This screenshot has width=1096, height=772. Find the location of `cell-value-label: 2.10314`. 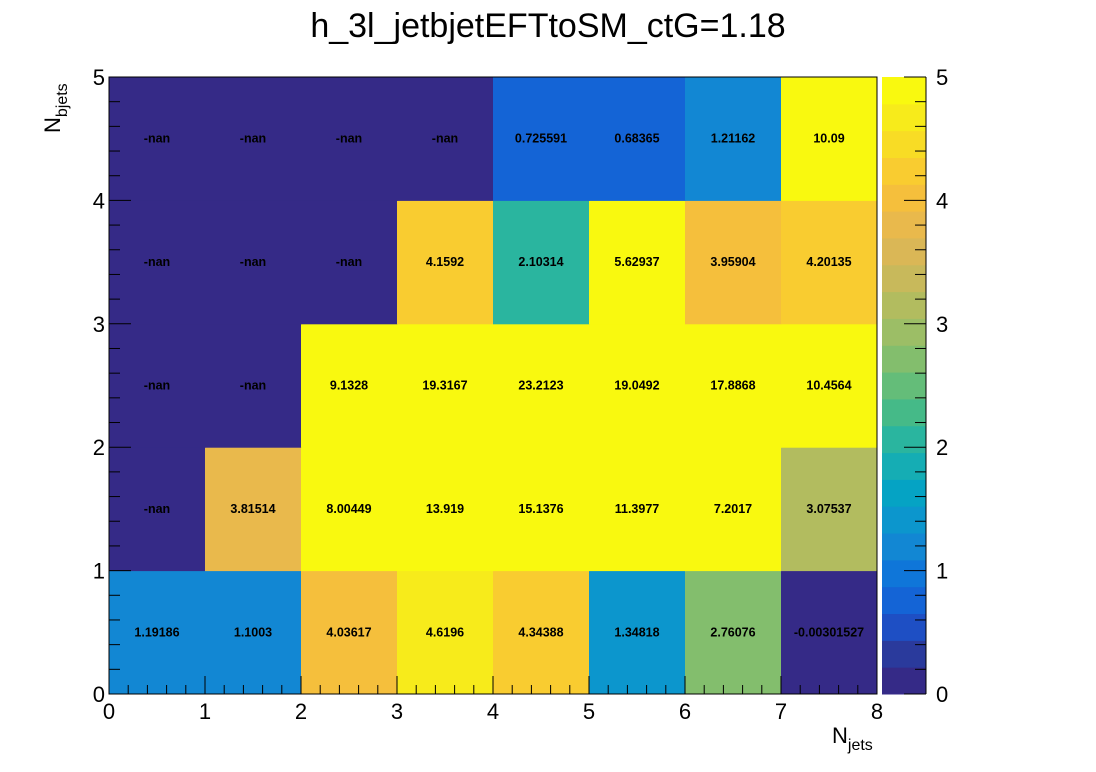

cell-value-label: 2.10314 is located at coordinates (540, 262).